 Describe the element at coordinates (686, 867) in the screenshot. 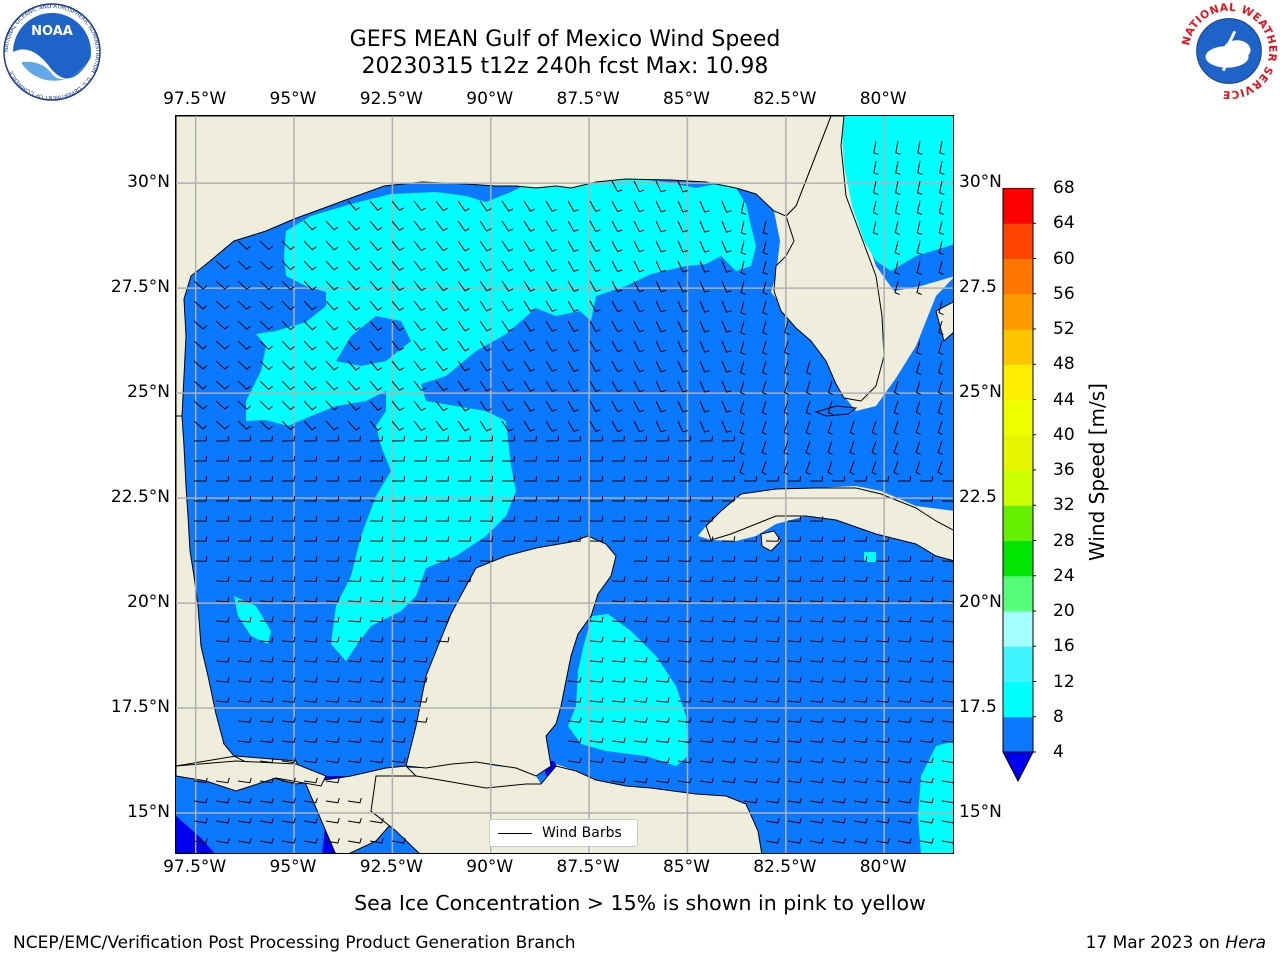

I see `lon-tick-bottom: 85°W` at that location.